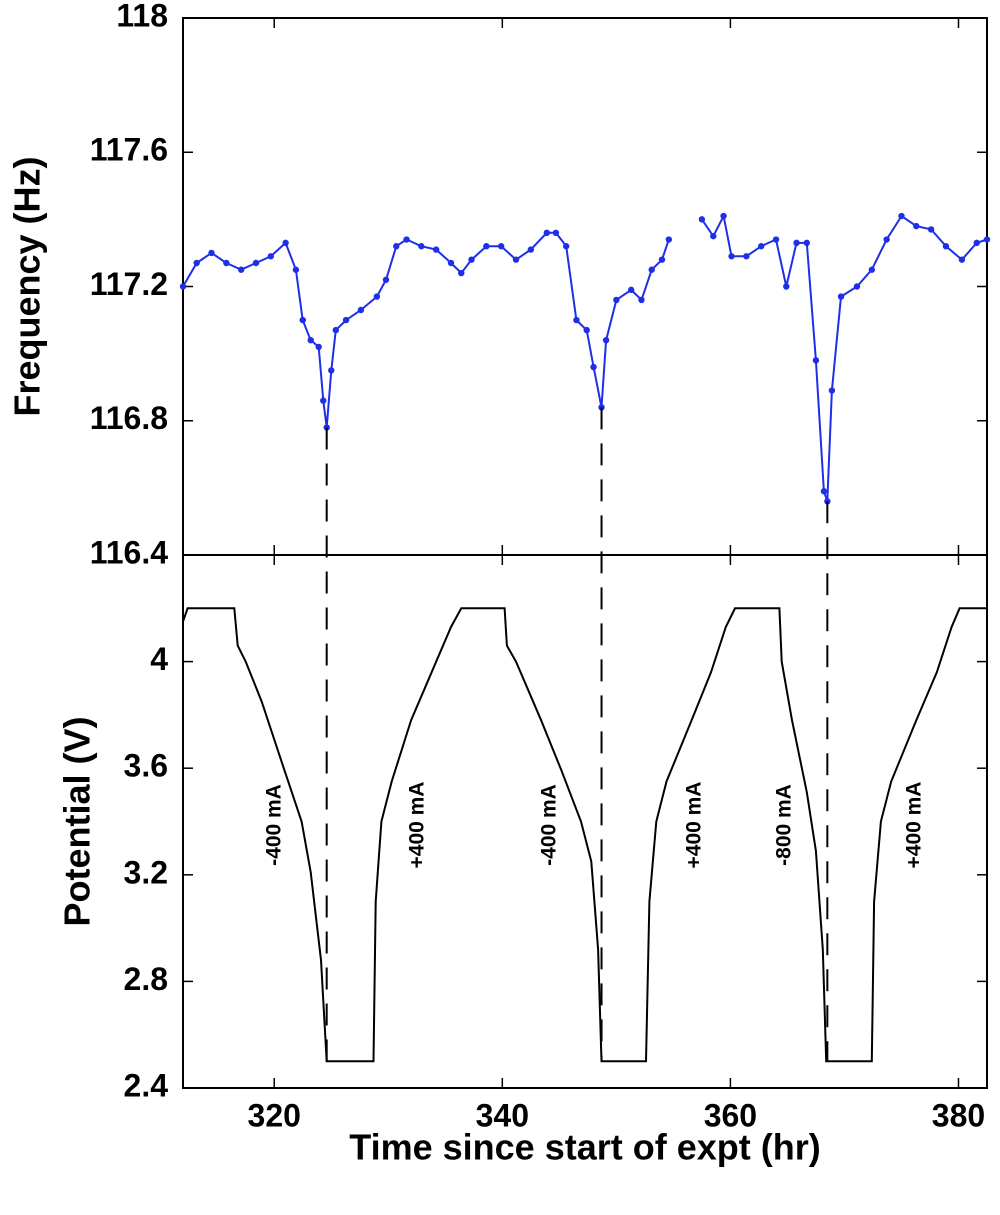 Image resolution: width=1000 pixels, height=1215 pixels. What do you see at coordinates (129, 418) in the screenshot?
I see `y-tick-label: 116.8` at bounding box center [129, 418].